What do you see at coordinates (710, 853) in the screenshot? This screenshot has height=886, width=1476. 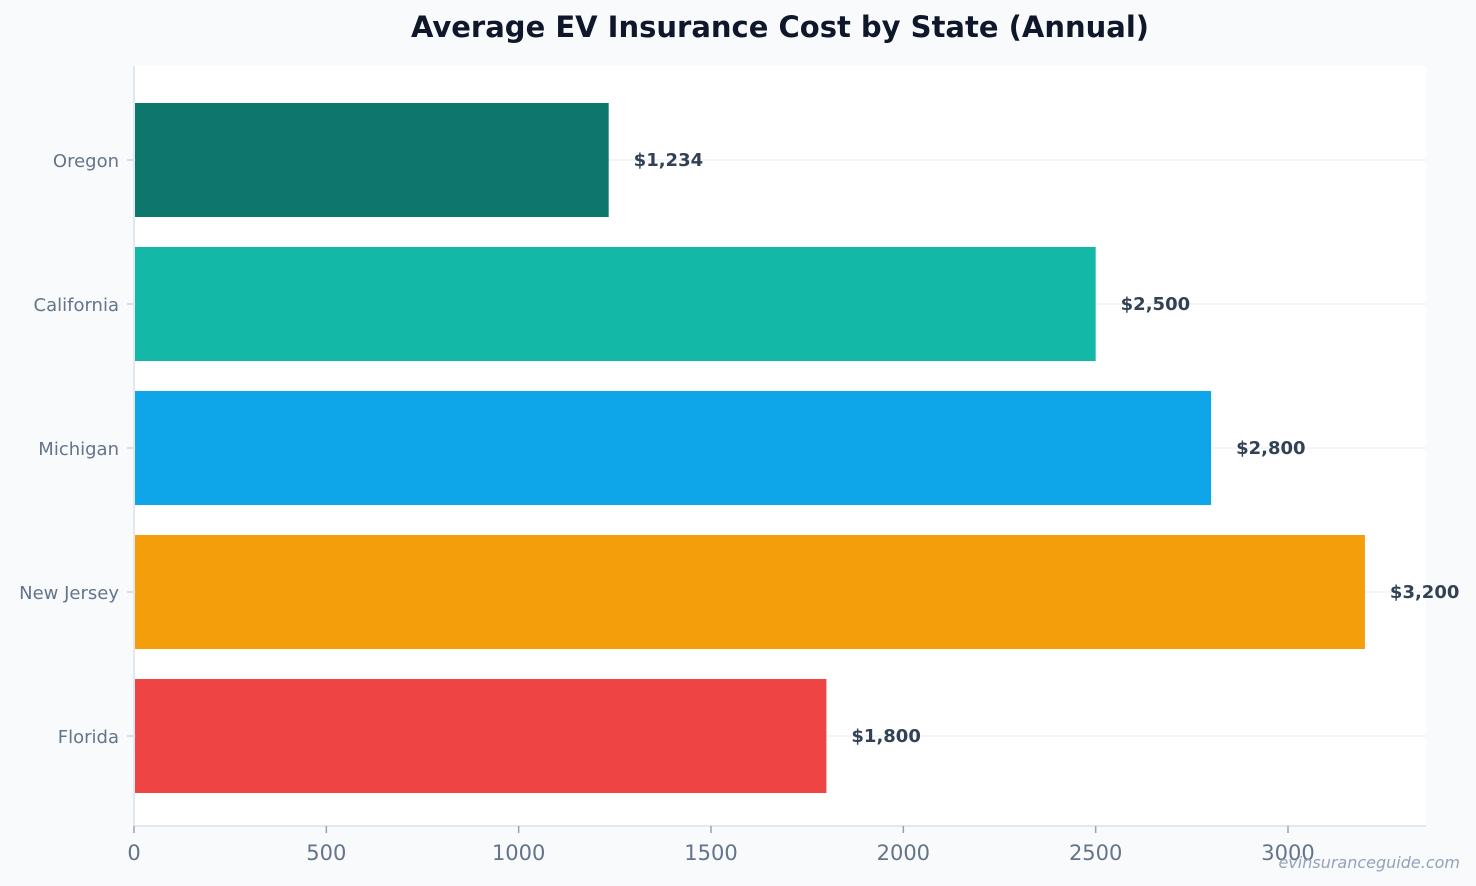 I see `x-tick-label: 1500` at bounding box center [710, 853].